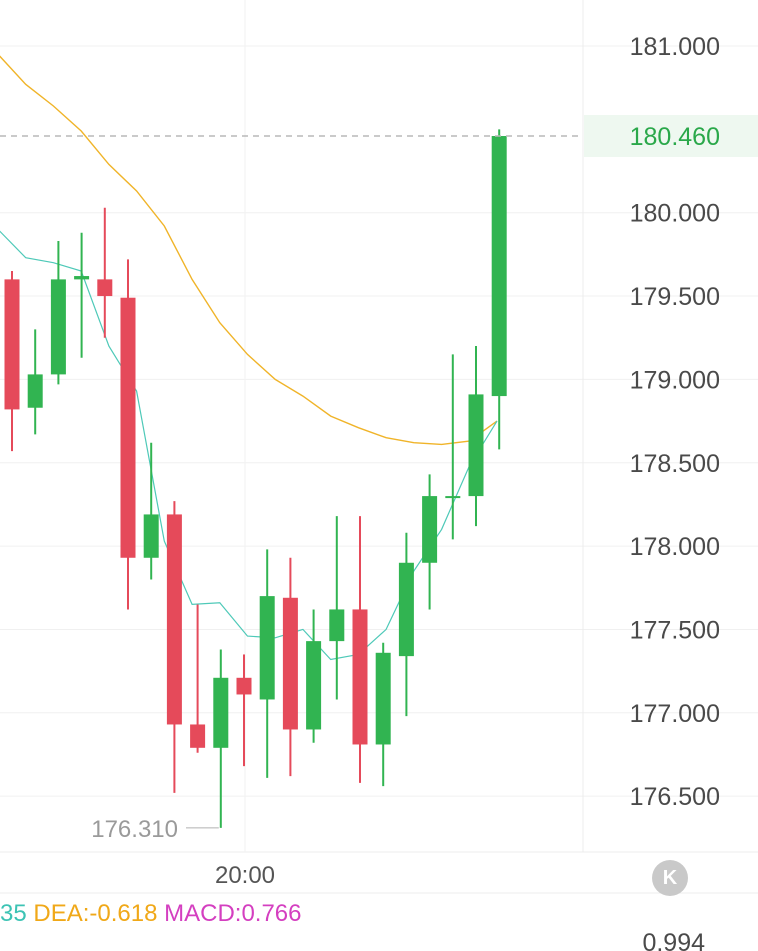  I want to click on y-tick-label: 181.000, so click(675, 47).